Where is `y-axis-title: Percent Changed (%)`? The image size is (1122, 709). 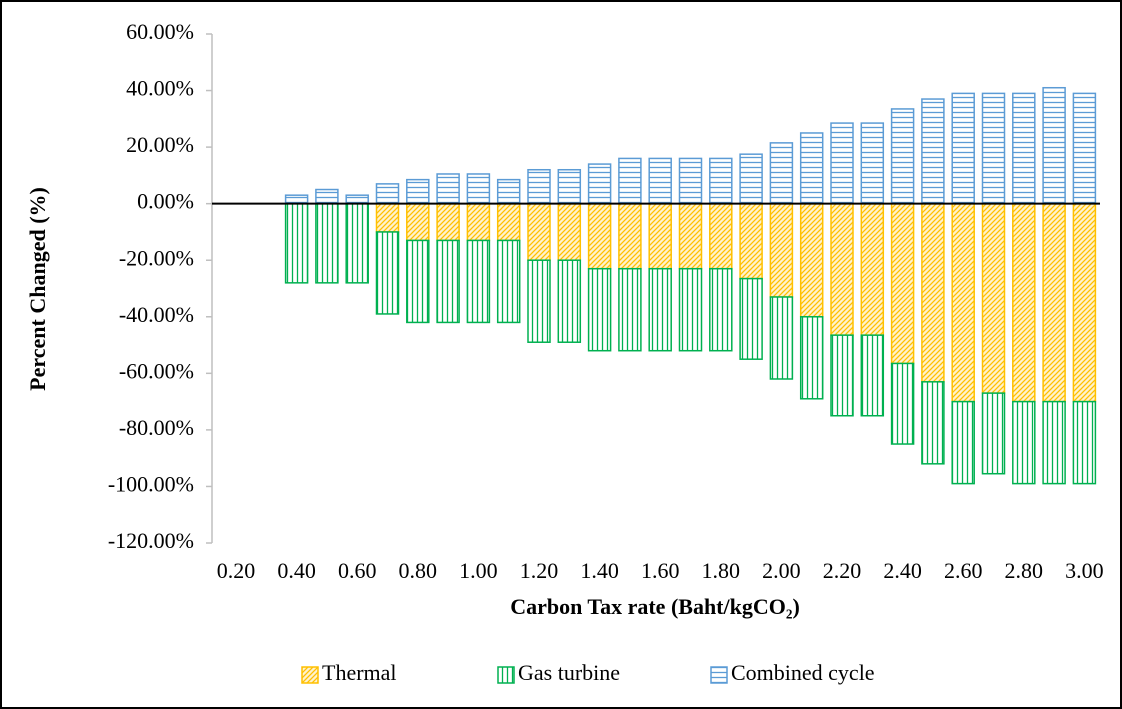
y-axis-title: Percent Changed (%) is located at coordinates (37, 289).